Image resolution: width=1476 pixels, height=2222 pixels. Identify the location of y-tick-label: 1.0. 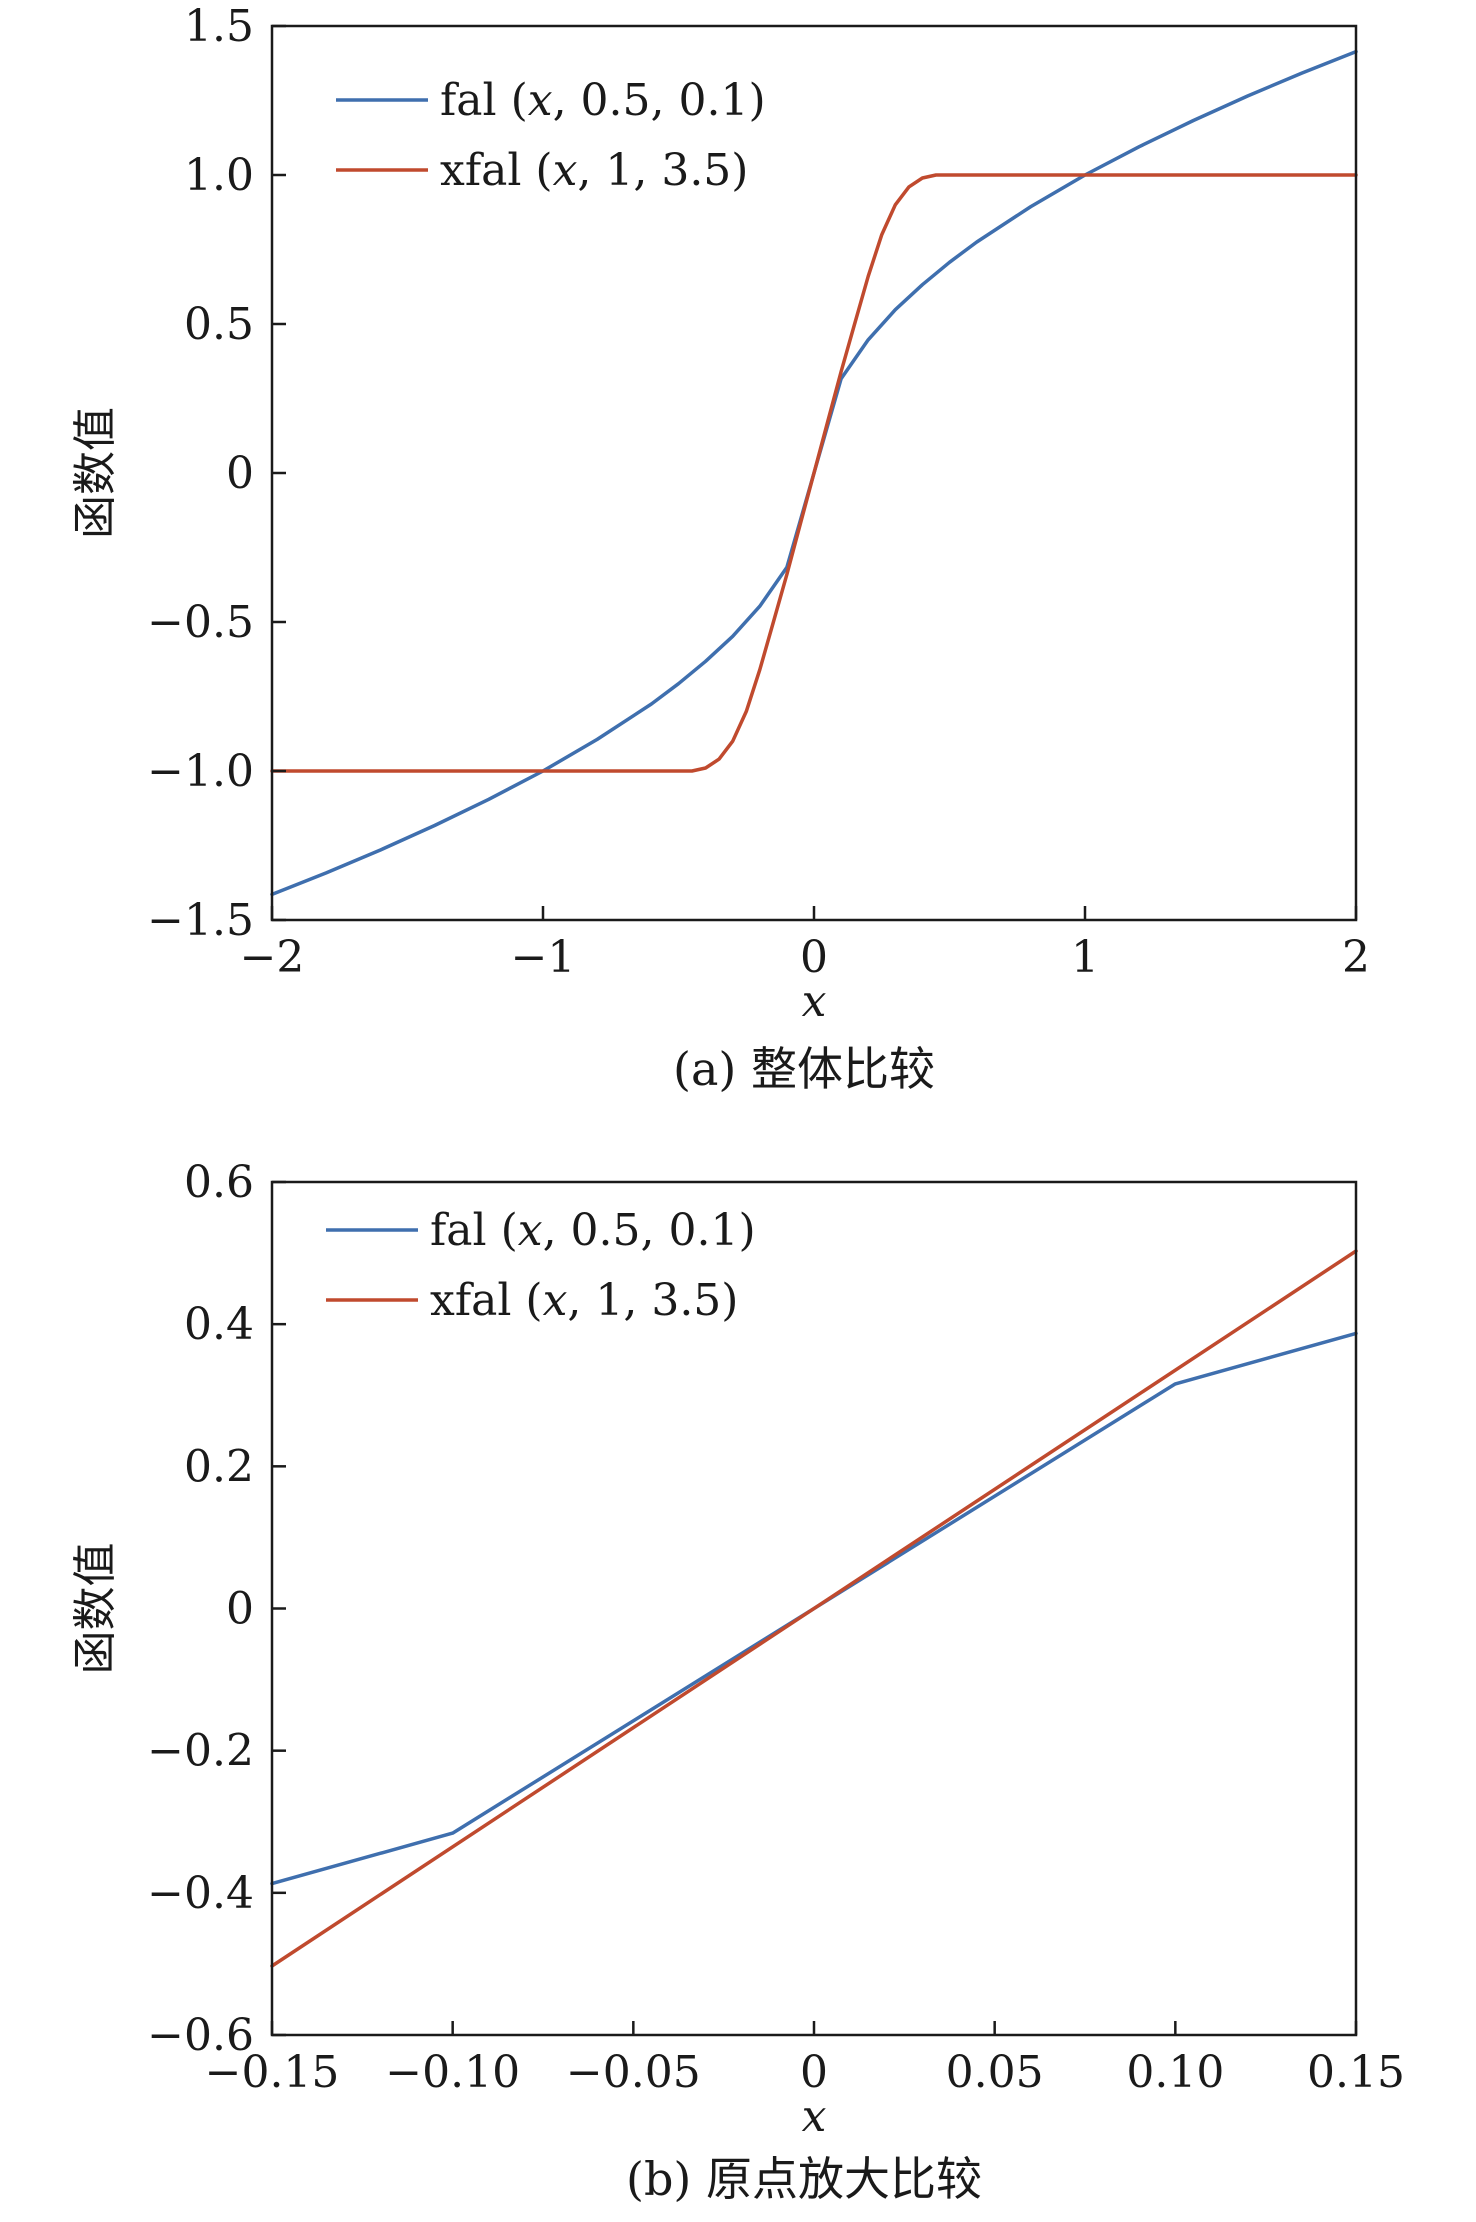
(219, 175).